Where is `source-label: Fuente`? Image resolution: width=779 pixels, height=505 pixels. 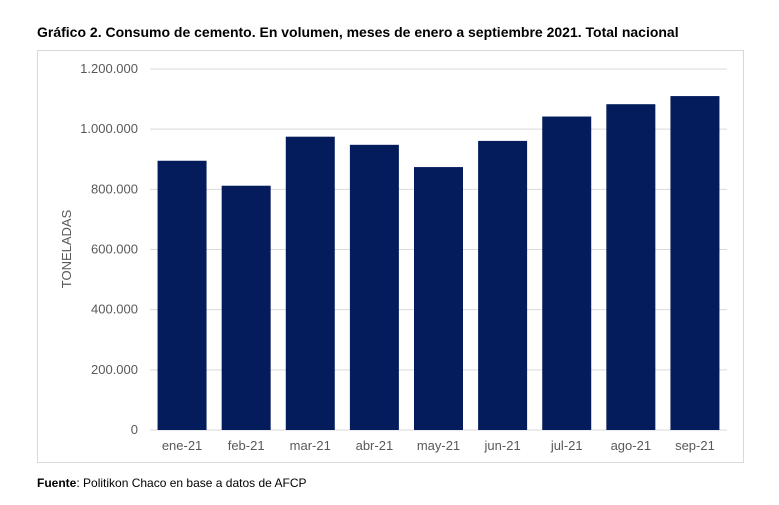
source-label: Fuente is located at coordinates (57, 483).